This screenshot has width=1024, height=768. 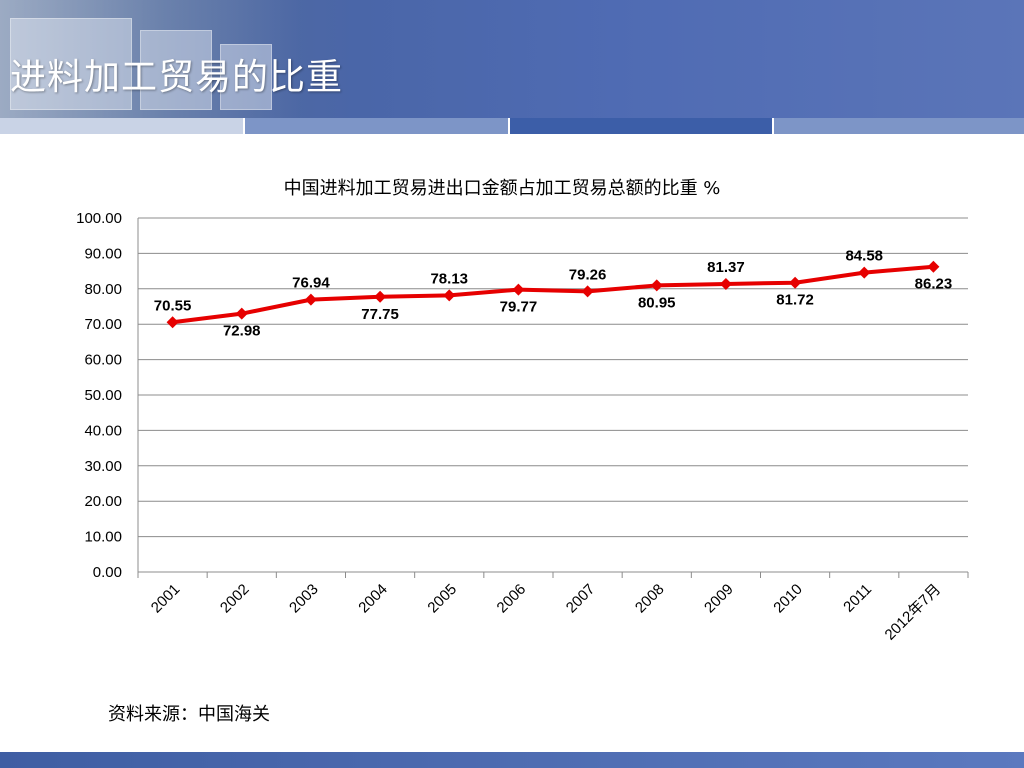 I want to click on x-tick-label: 2002, so click(x=235, y=599).